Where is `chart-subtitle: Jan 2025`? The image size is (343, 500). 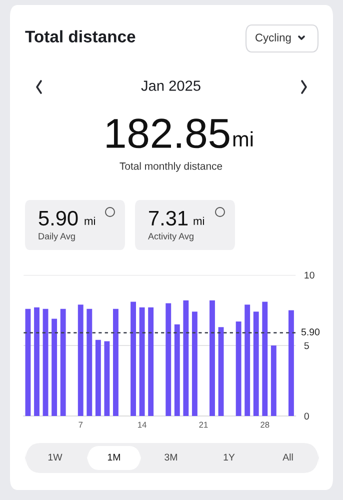 chart-subtitle: Jan 2025 is located at coordinates (170, 85).